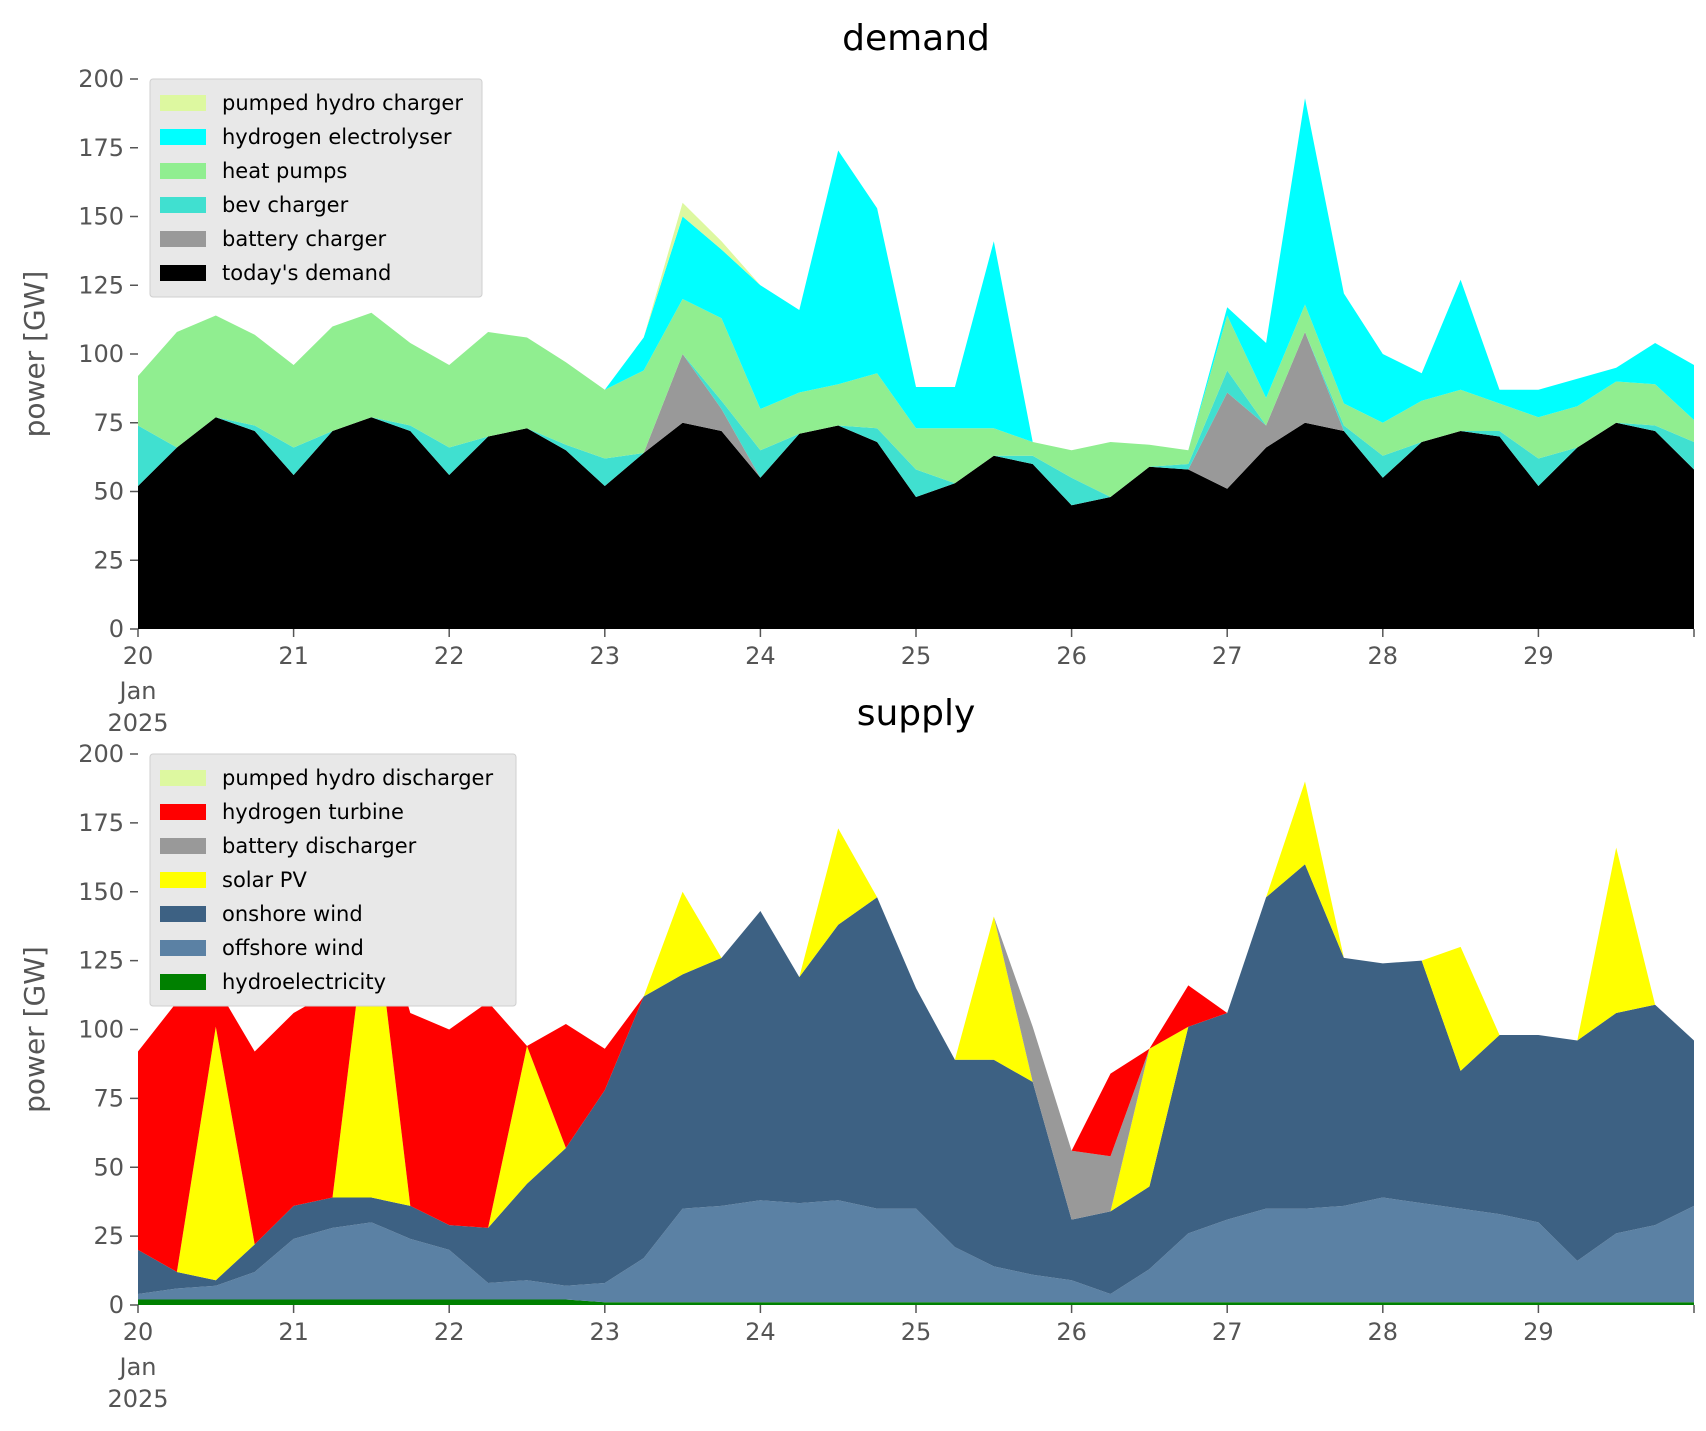  I want to click on legend-label-today-s-demand: today's demand, so click(306, 273).